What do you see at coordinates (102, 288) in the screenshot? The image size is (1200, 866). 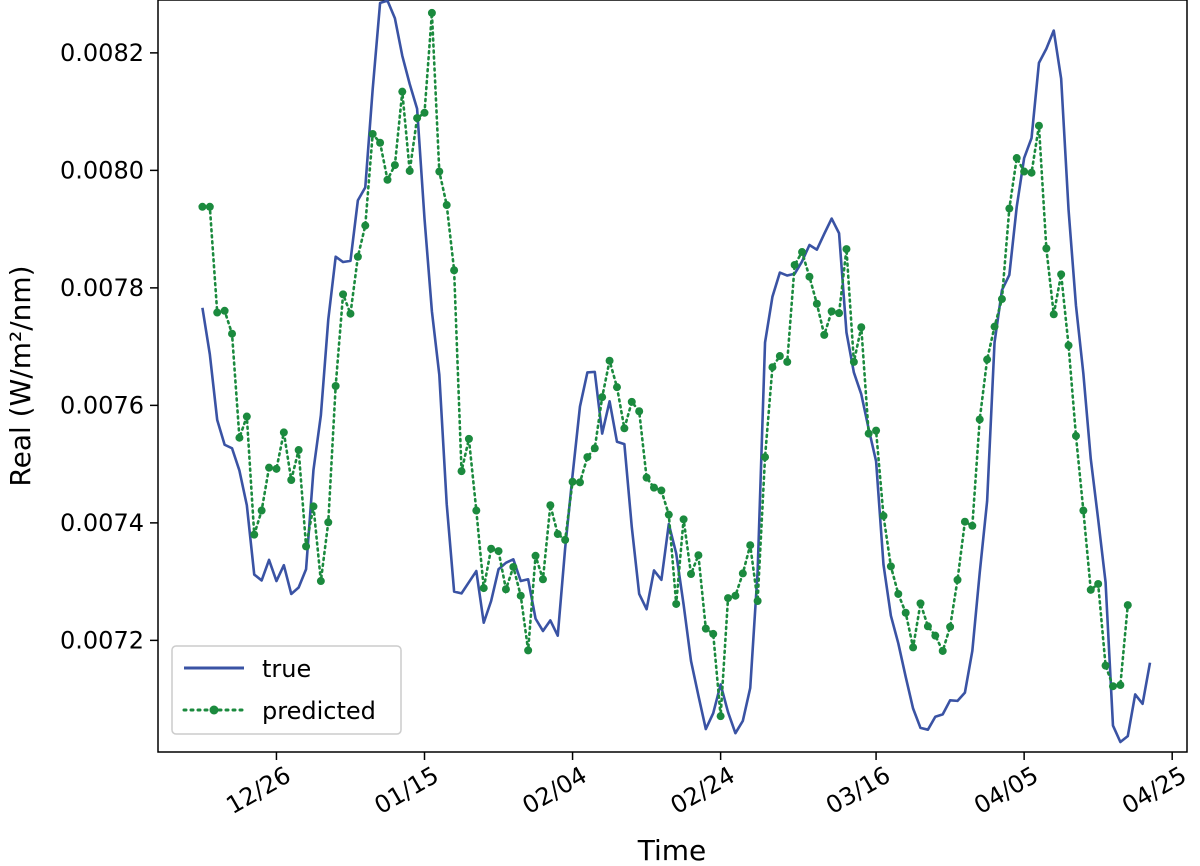 I see `y-tick-label: 0.0078` at bounding box center [102, 288].